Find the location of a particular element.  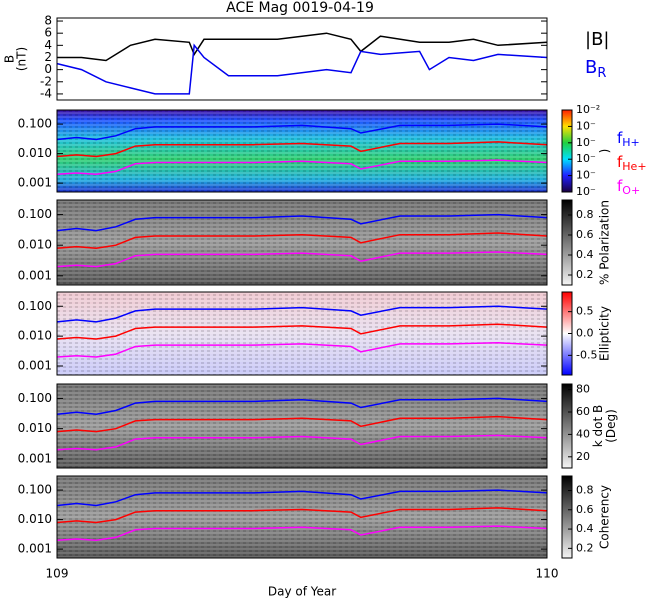

legend-label: BR is located at coordinates (595, 69).